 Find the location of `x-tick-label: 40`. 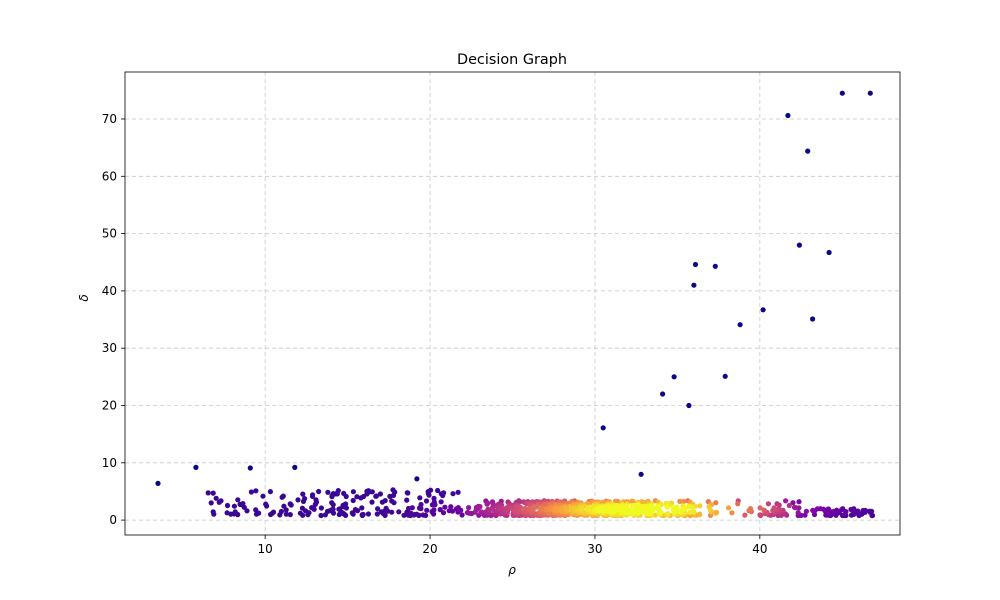

x-tick-label: 40 is located at coordinates (759, 549).